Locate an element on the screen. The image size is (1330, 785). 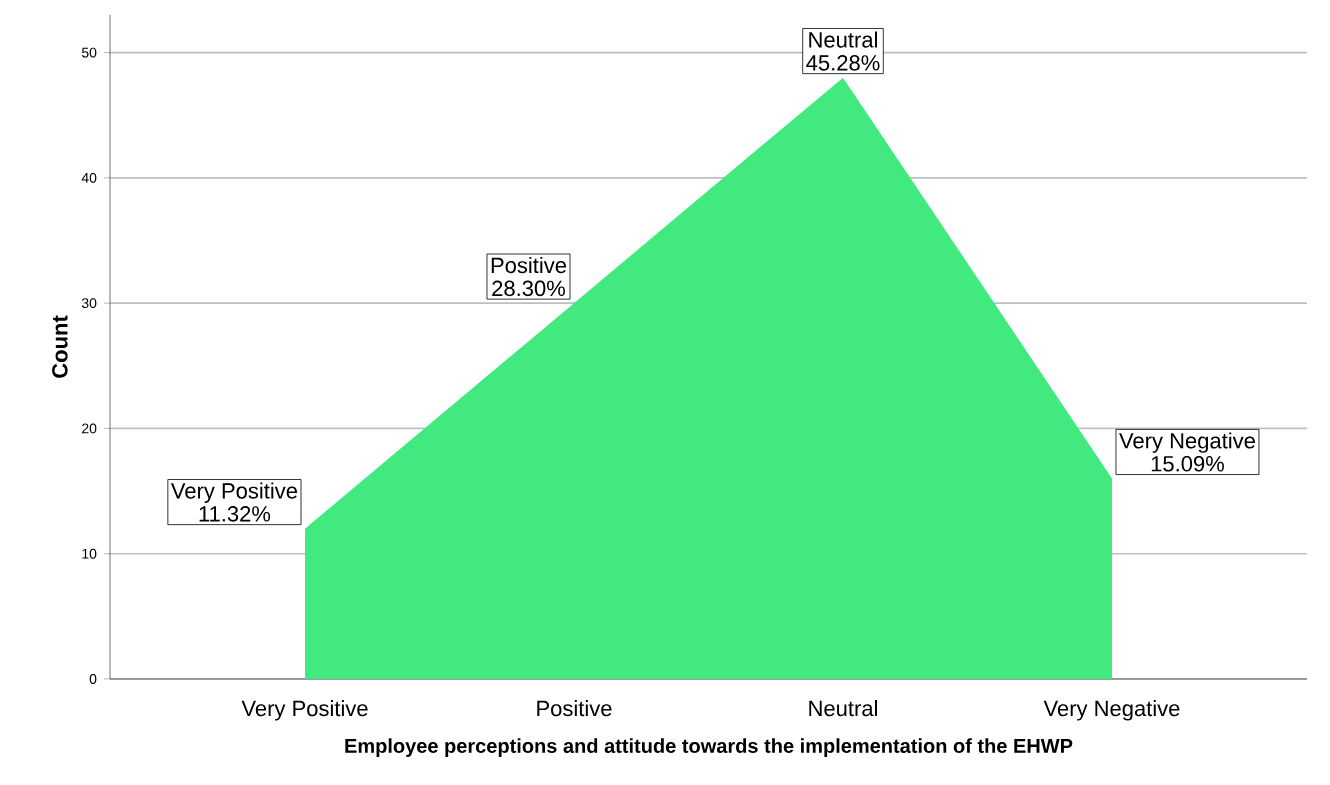
x-tick-label: Very Positive is located at coordinates (304, 710).